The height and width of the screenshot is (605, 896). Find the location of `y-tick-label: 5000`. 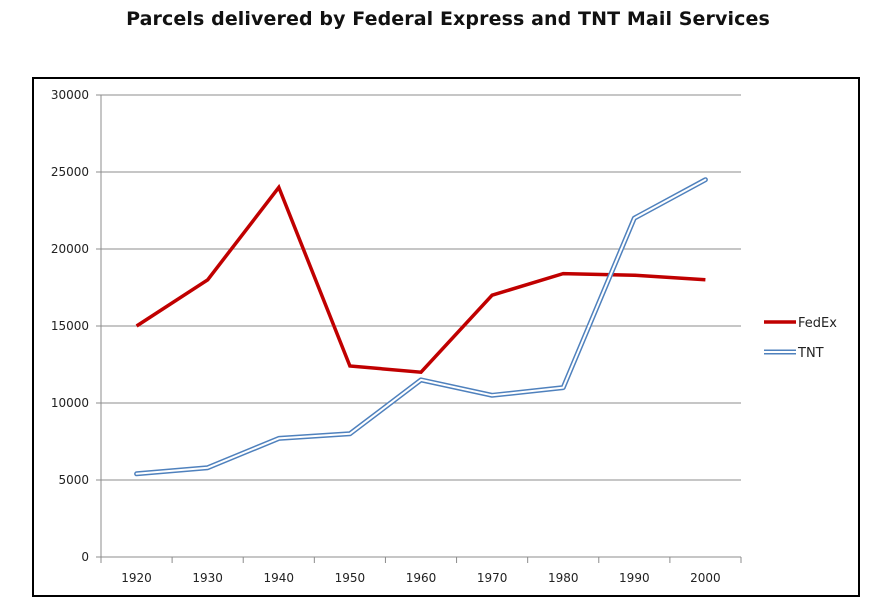

y-tick-label: 5000 is located at coordinates (73, 480).